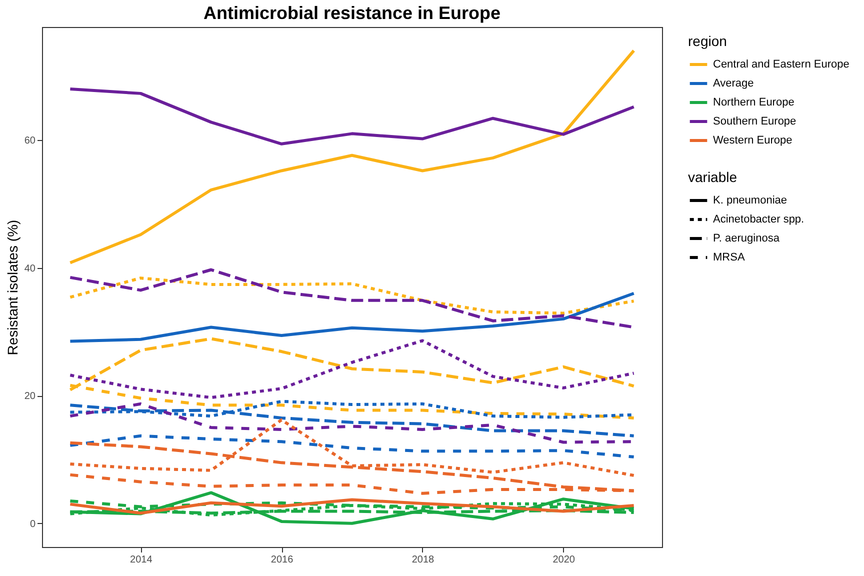  I want to click on x-tick-label: 2016, so click(282, 560).